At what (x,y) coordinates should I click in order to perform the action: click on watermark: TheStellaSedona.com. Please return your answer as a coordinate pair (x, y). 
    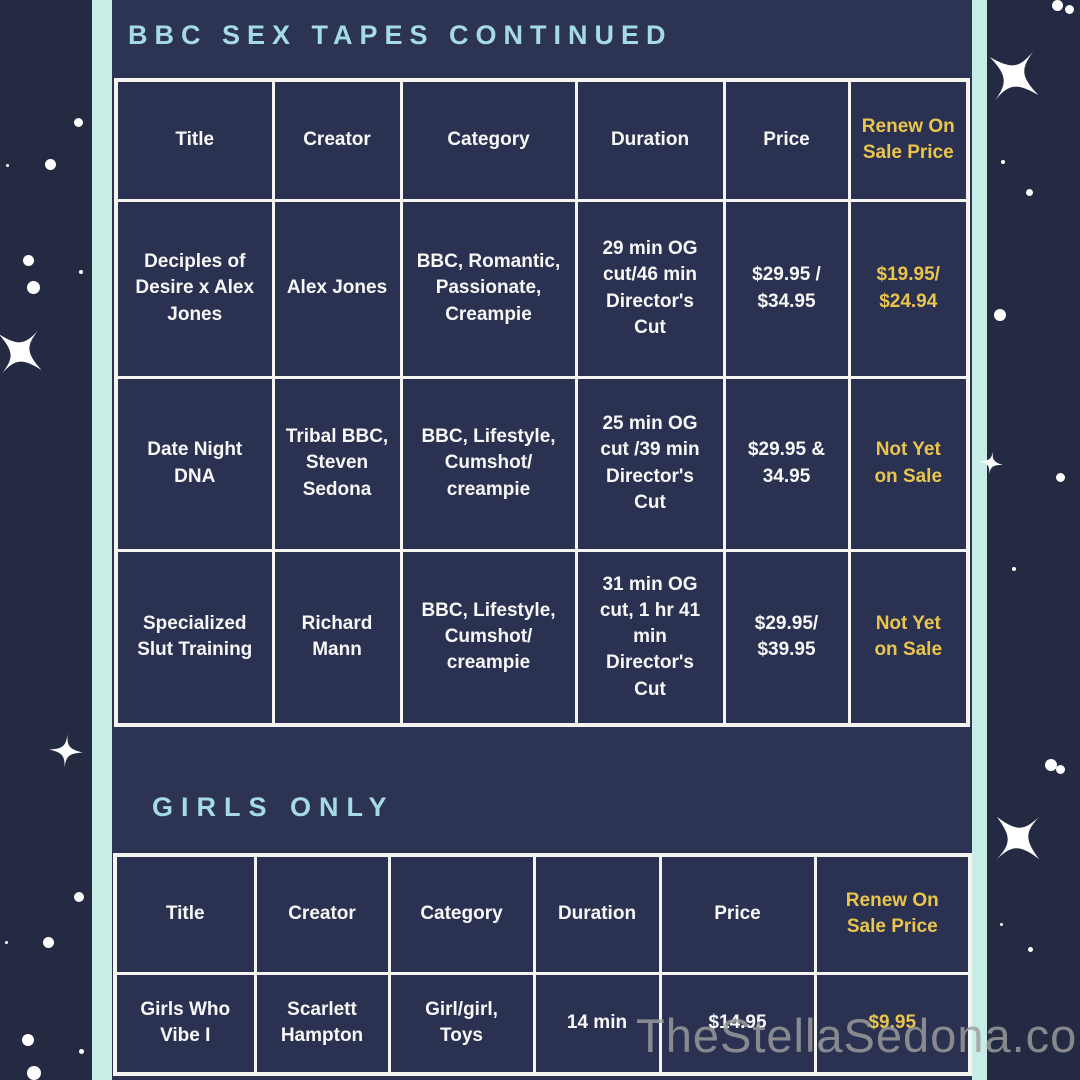
    Looking at the image, I should click on (858, 1035).